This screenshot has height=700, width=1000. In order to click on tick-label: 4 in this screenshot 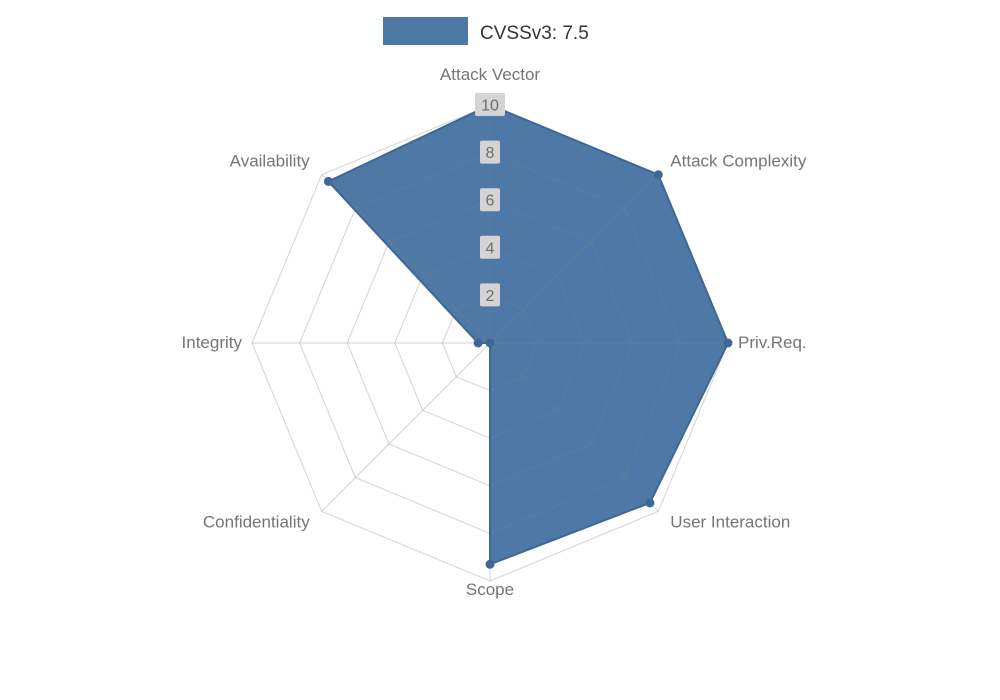, I will do `click(490, 248)`.